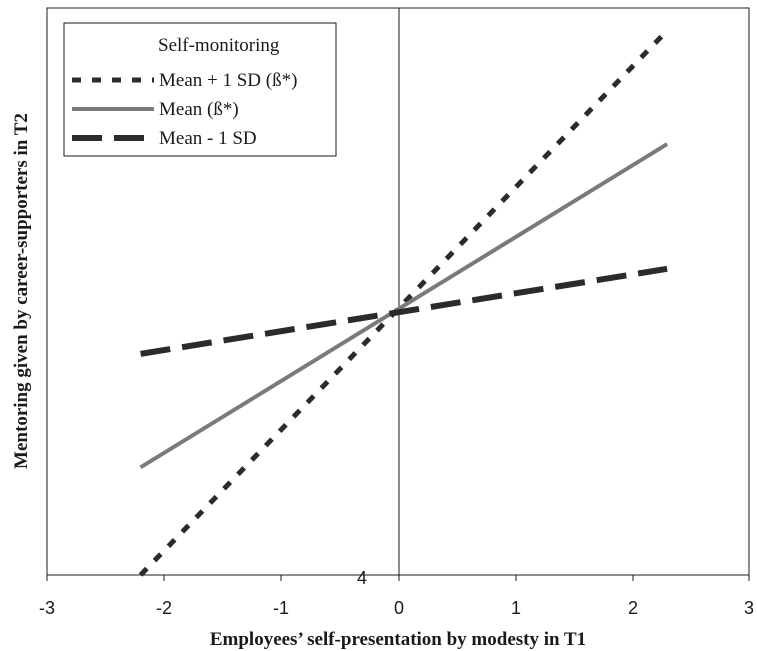  I want to click on x-tick-label: -3, so click(47, 608).